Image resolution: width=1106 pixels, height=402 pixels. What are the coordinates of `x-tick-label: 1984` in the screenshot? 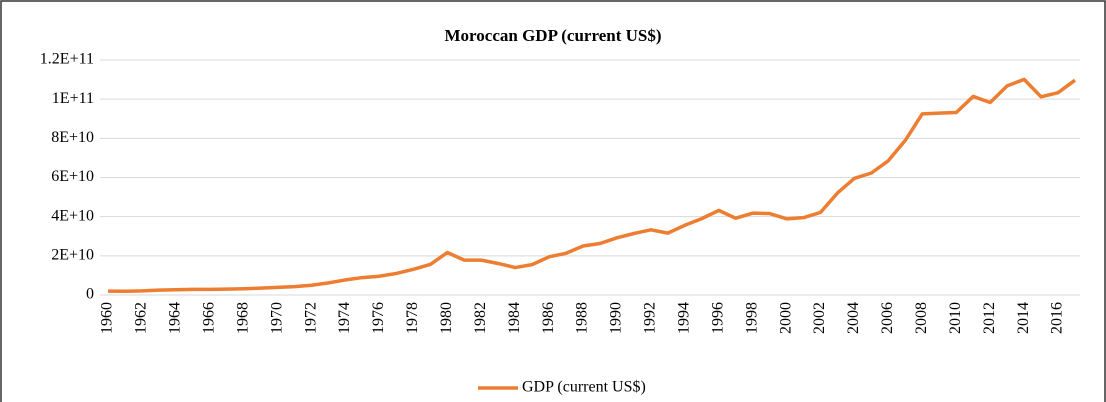 It's located at (514, 318).